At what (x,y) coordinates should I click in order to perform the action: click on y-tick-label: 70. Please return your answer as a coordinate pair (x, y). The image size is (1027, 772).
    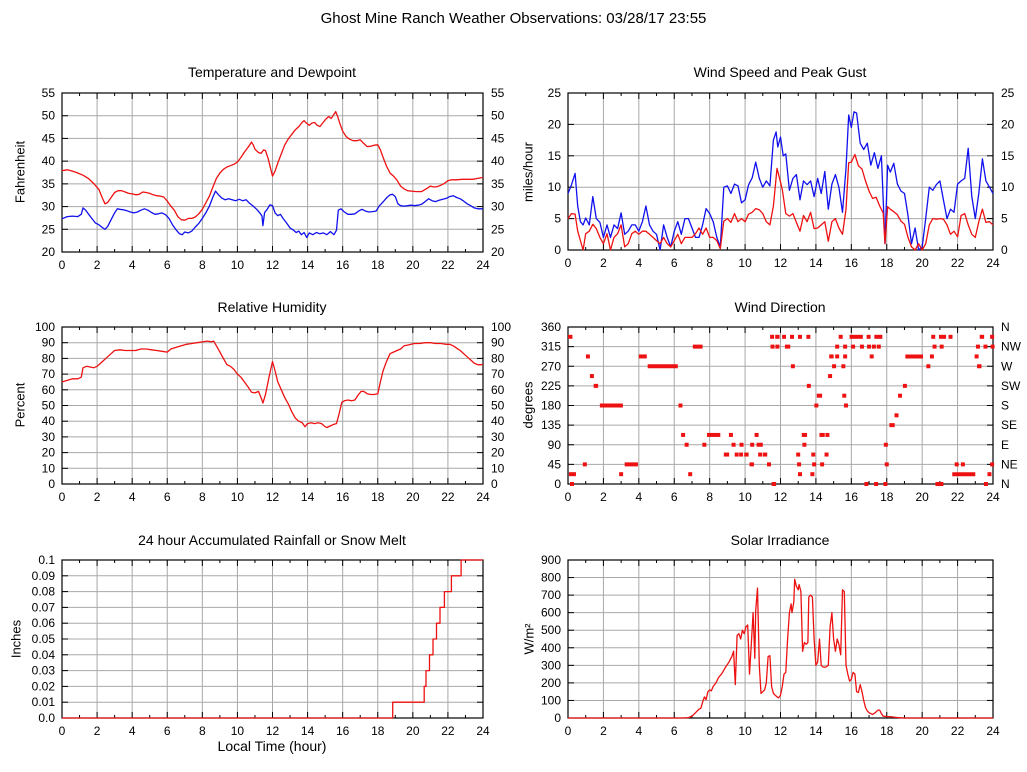
    Looking at the image, I should click on (49, 374).